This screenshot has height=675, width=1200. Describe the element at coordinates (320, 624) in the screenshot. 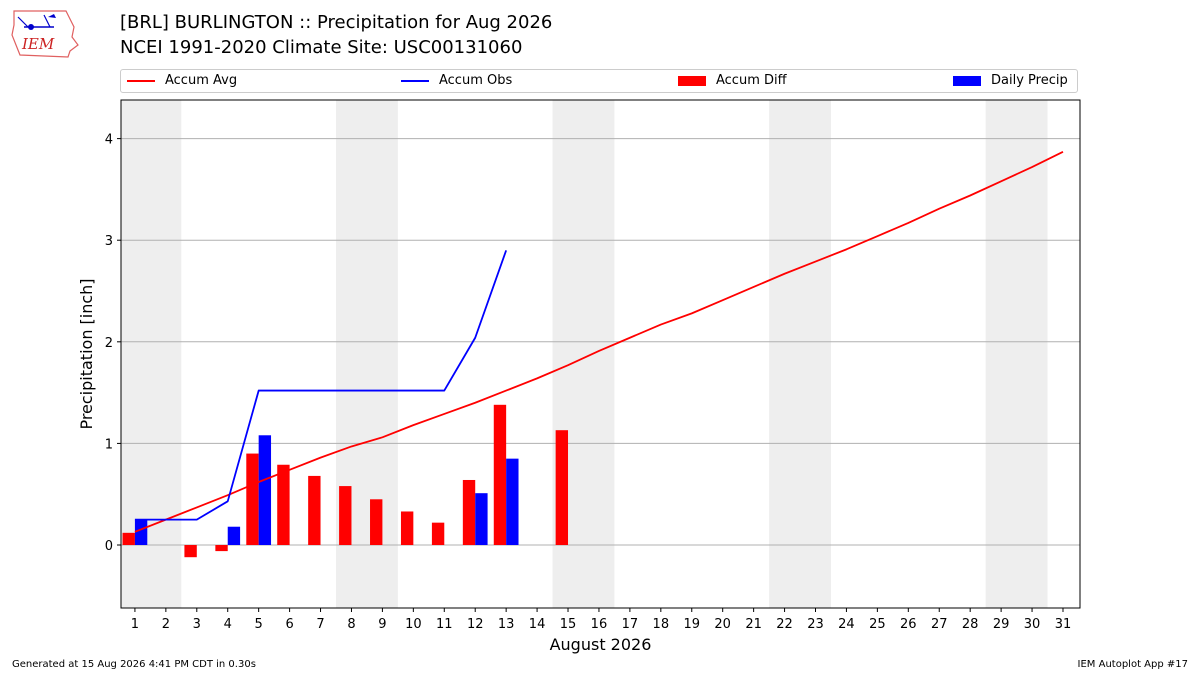

I see `x-tick-label: 7` at that location.